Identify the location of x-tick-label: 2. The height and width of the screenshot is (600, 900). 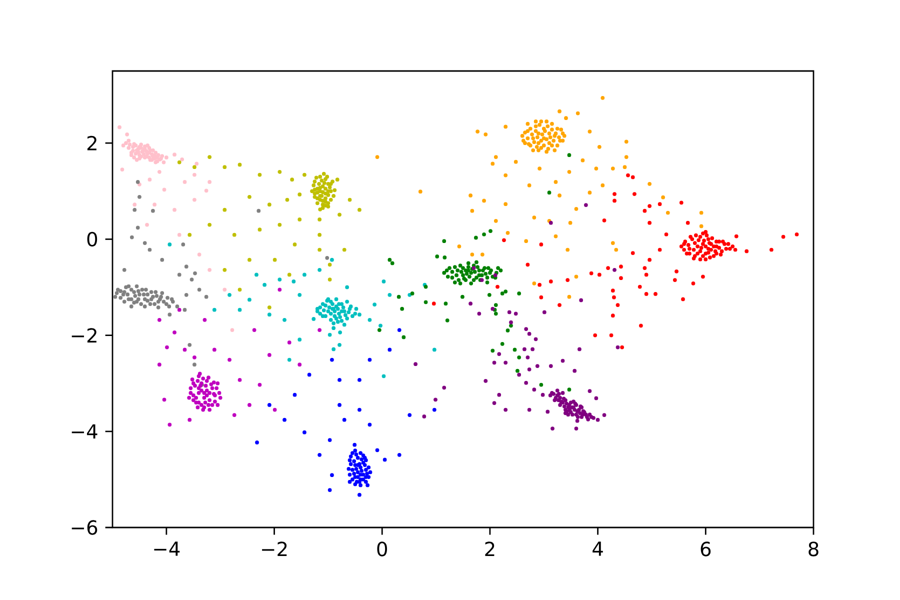
(489, 549).